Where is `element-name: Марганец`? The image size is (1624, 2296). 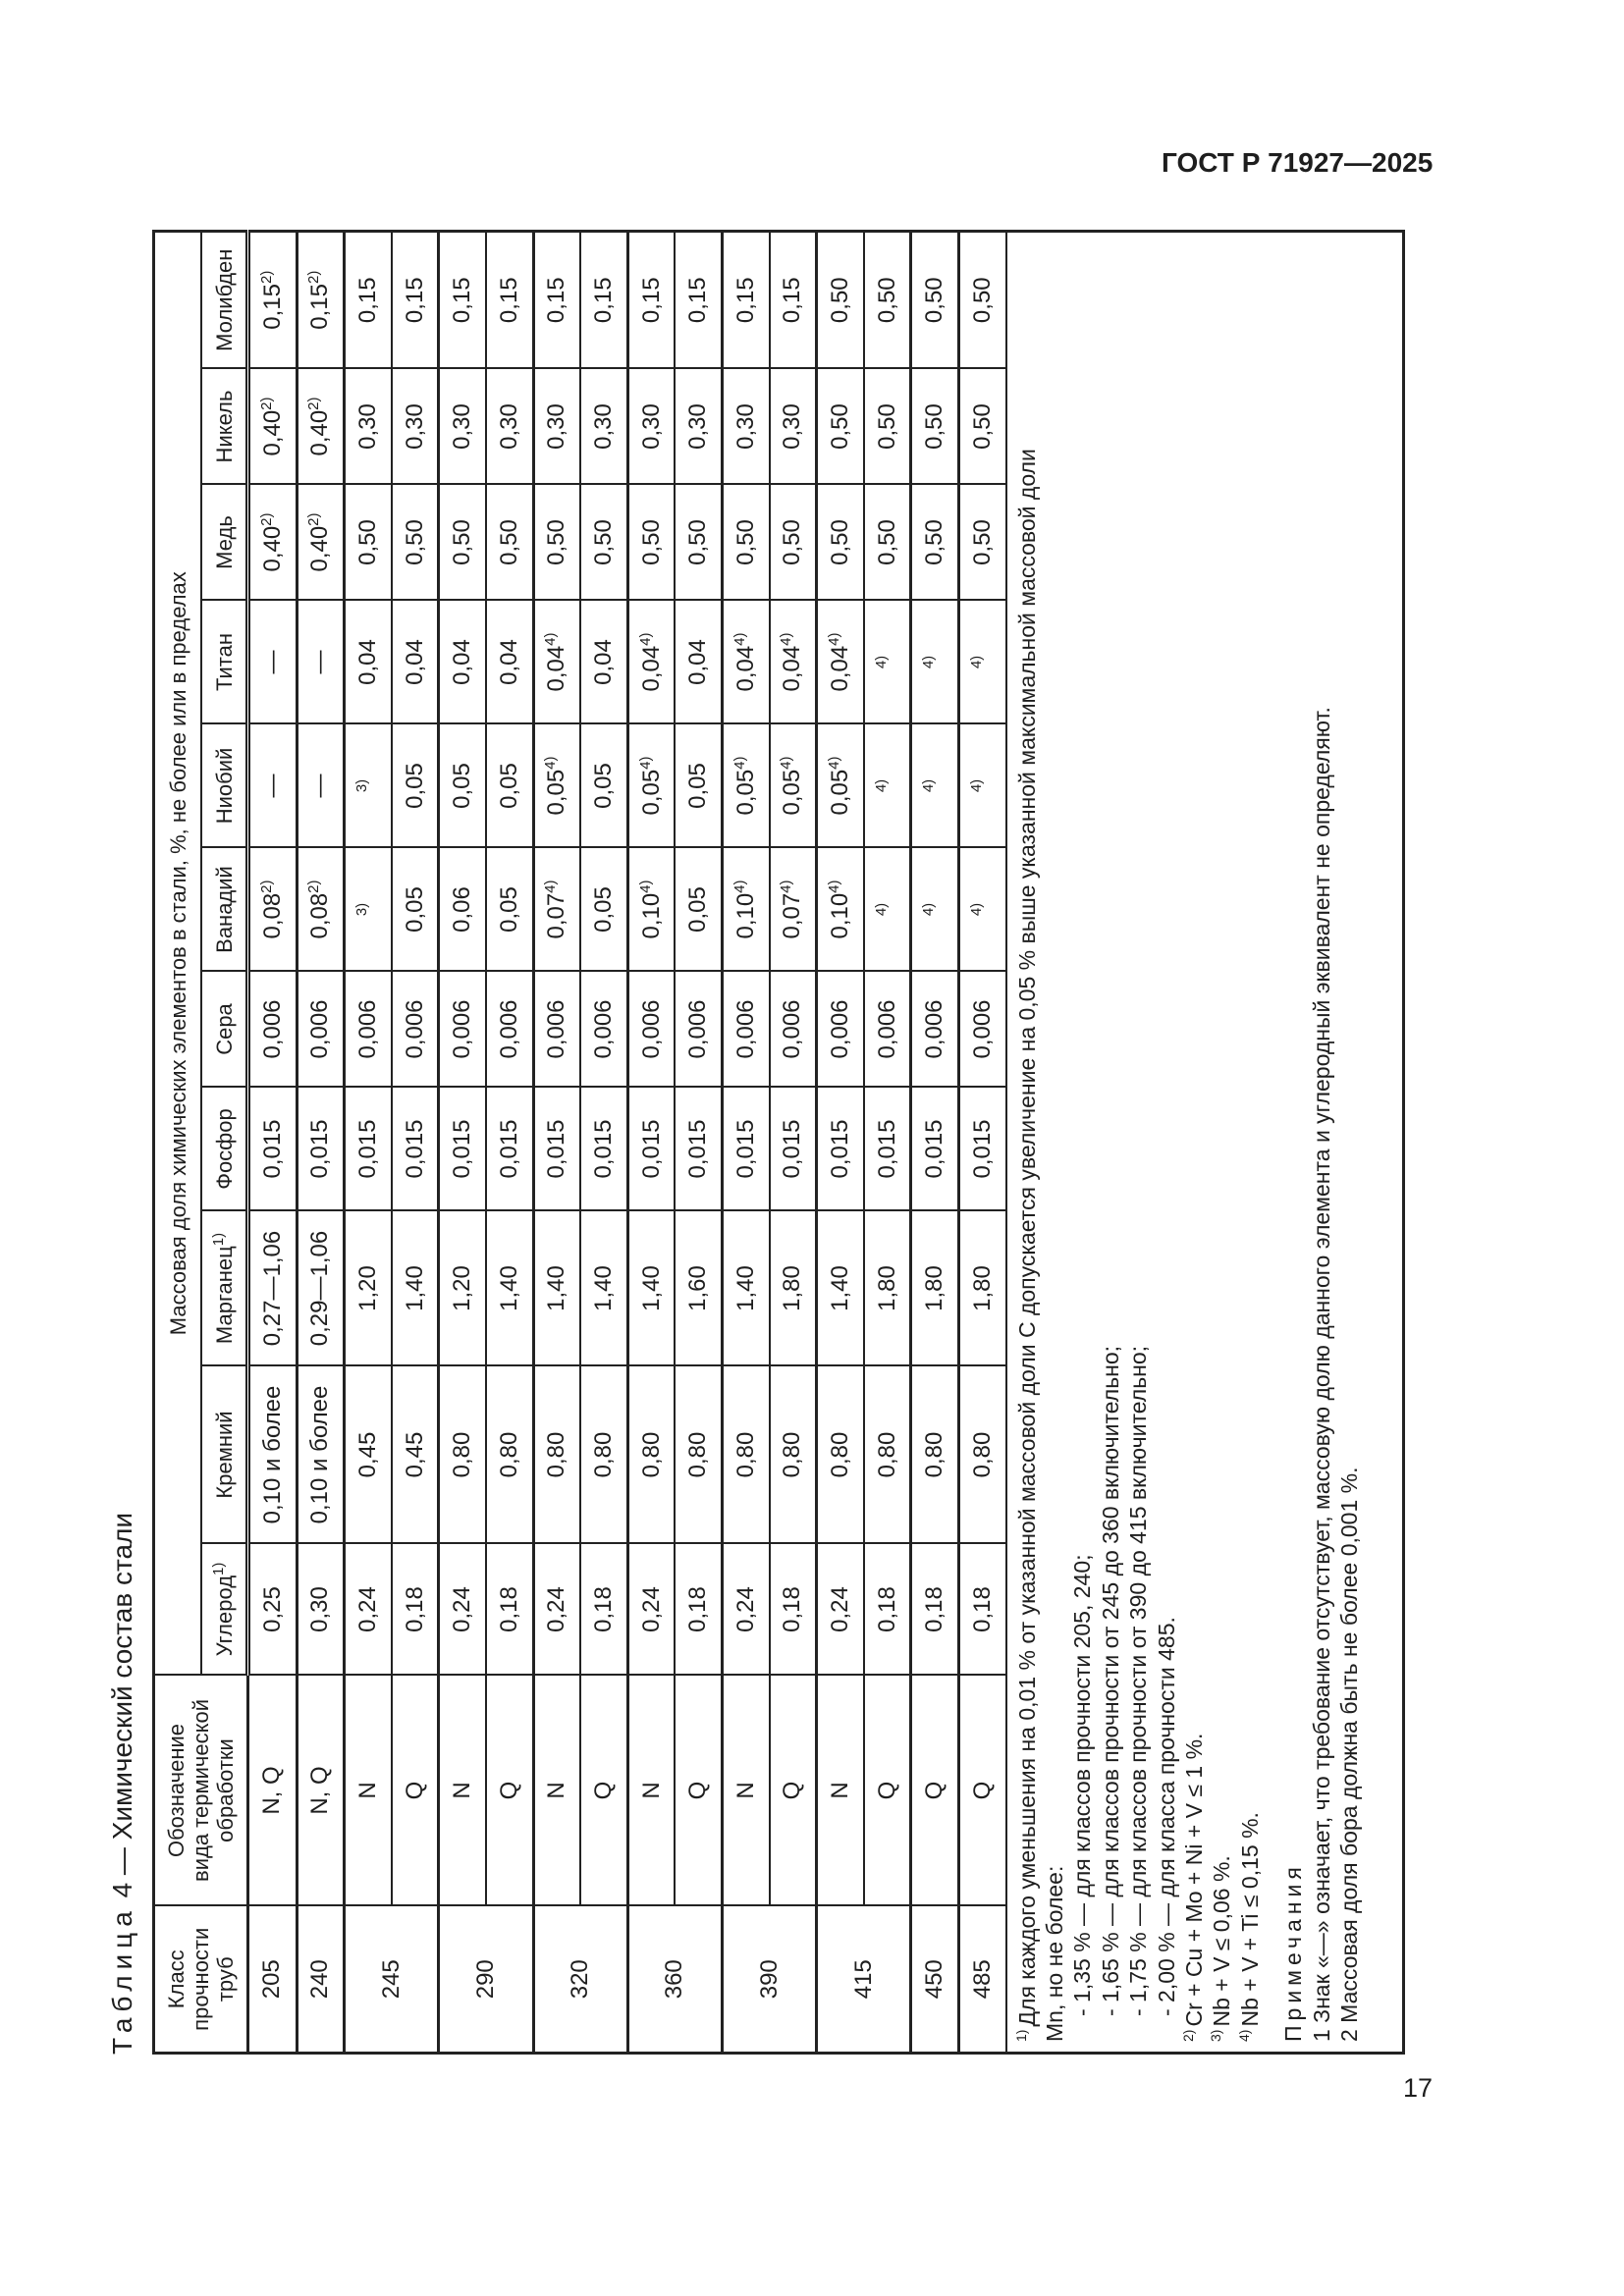
element-name: Марганец is located at coordinates (224, 1296).